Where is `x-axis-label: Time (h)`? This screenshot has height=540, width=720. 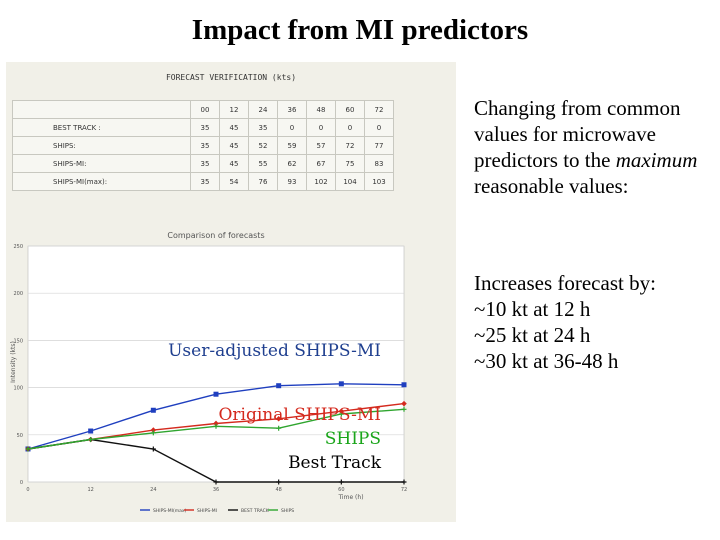 x-axis-label: Time (h) is located at coordinates (350, 497).